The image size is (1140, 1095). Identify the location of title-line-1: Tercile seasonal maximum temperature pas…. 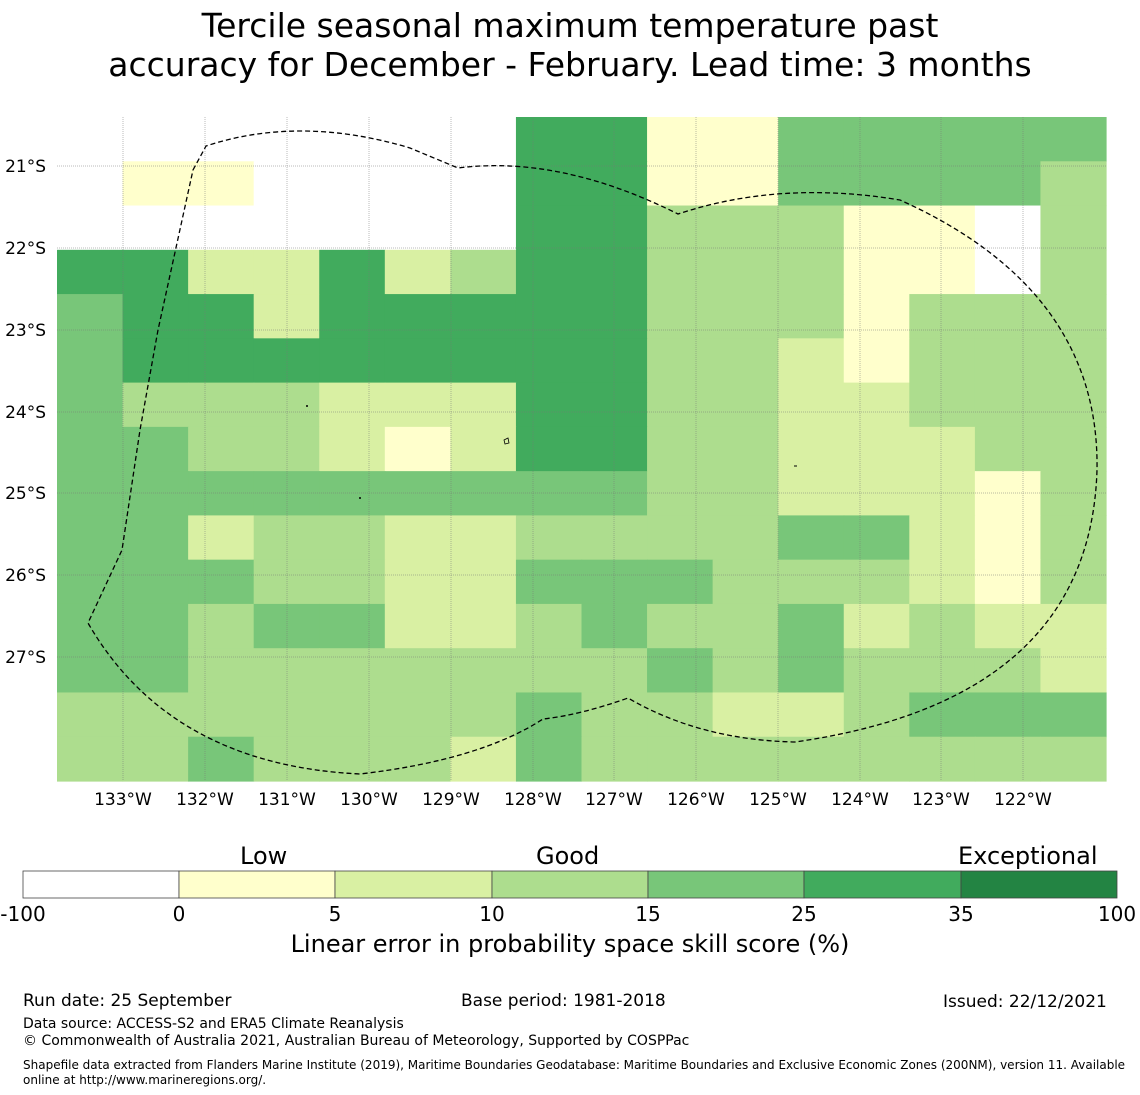
(570, 25).